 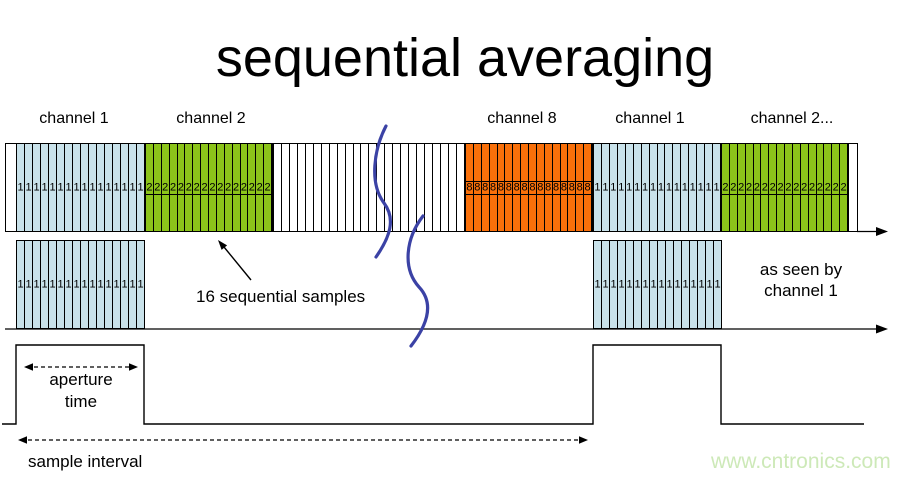 What do you see at coordinates (211, 118) in the screenshot?
I see `channel-label-2: channel 2` at bounding box center [211, 118].